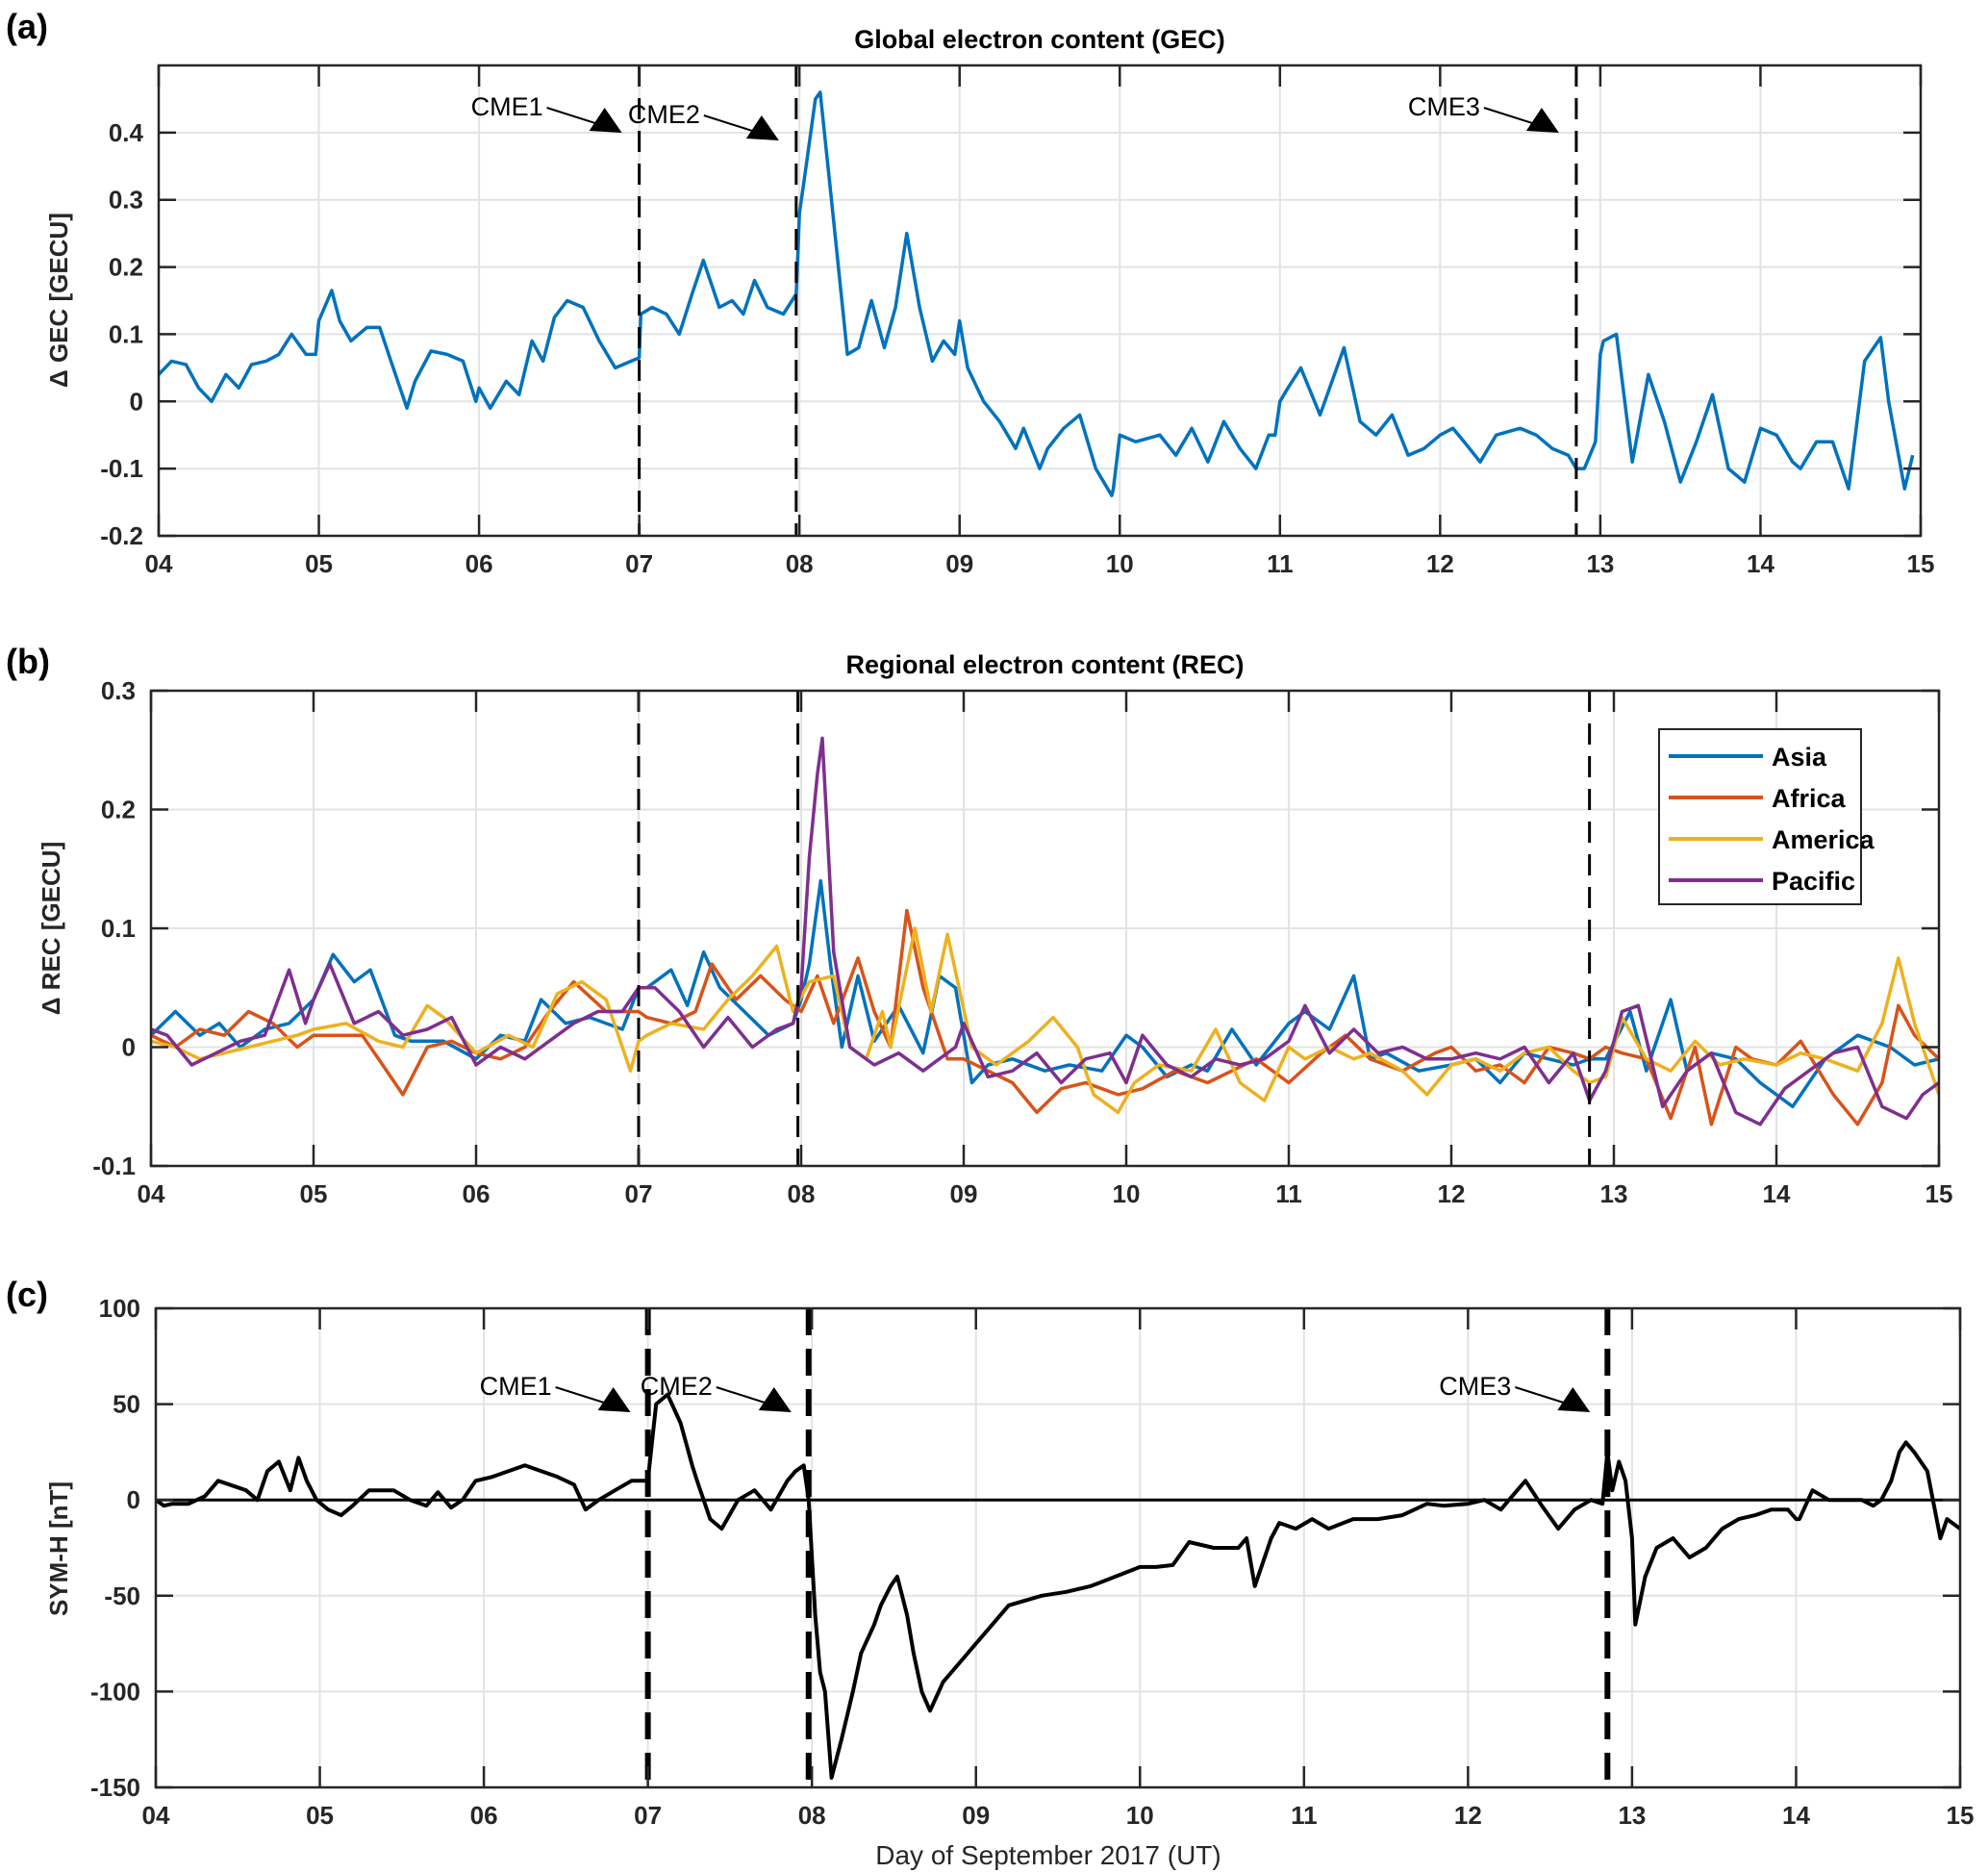  I want to click on y-tick-label: -50, so click(122, 1596).